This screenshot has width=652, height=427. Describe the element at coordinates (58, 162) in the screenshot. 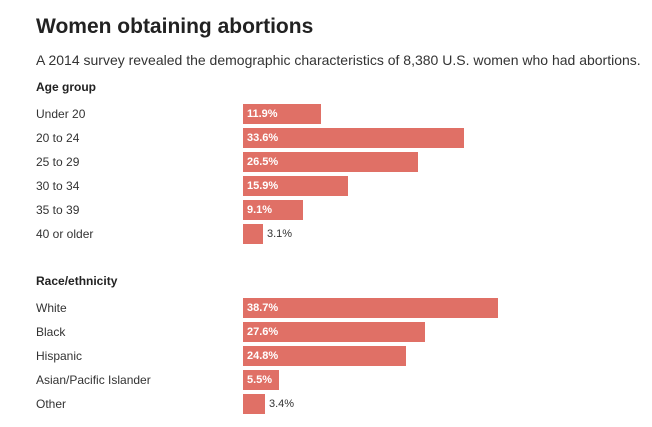

I see `category-label: 25 to 29` at that location.